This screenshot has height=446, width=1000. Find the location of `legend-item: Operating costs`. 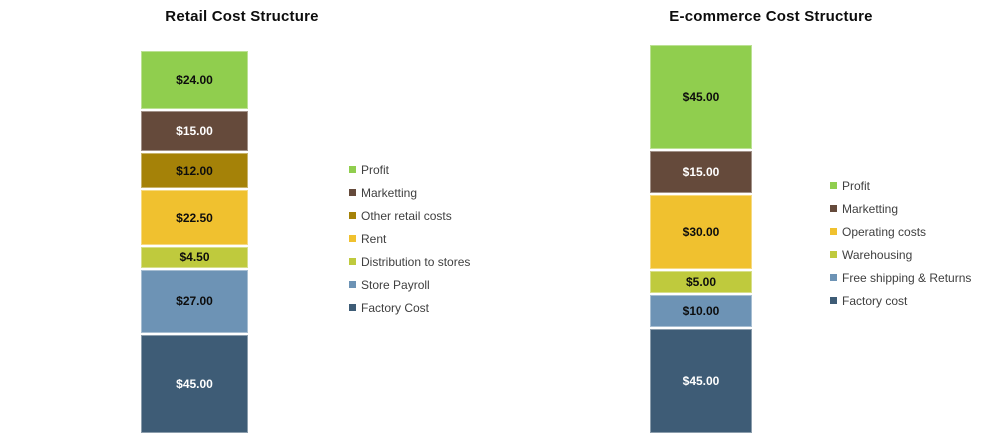

legend-item: Operating costs is located at coordinates (900, 231).